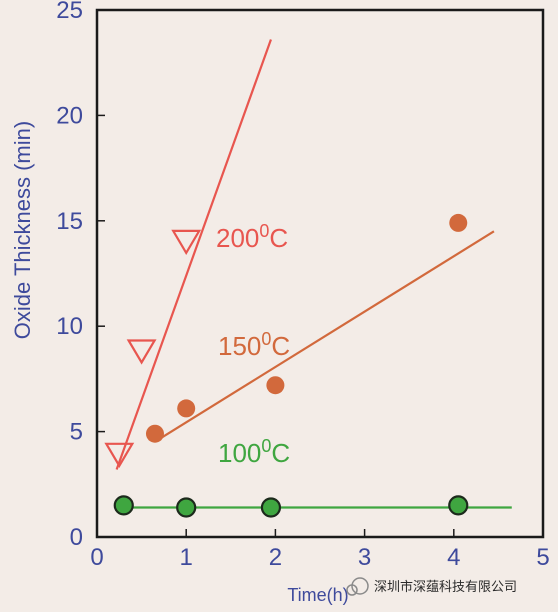 Image resolution: width=558 pixels, height=612 pixels. I want to click on y-tick-label: 5, so click(76, 432).